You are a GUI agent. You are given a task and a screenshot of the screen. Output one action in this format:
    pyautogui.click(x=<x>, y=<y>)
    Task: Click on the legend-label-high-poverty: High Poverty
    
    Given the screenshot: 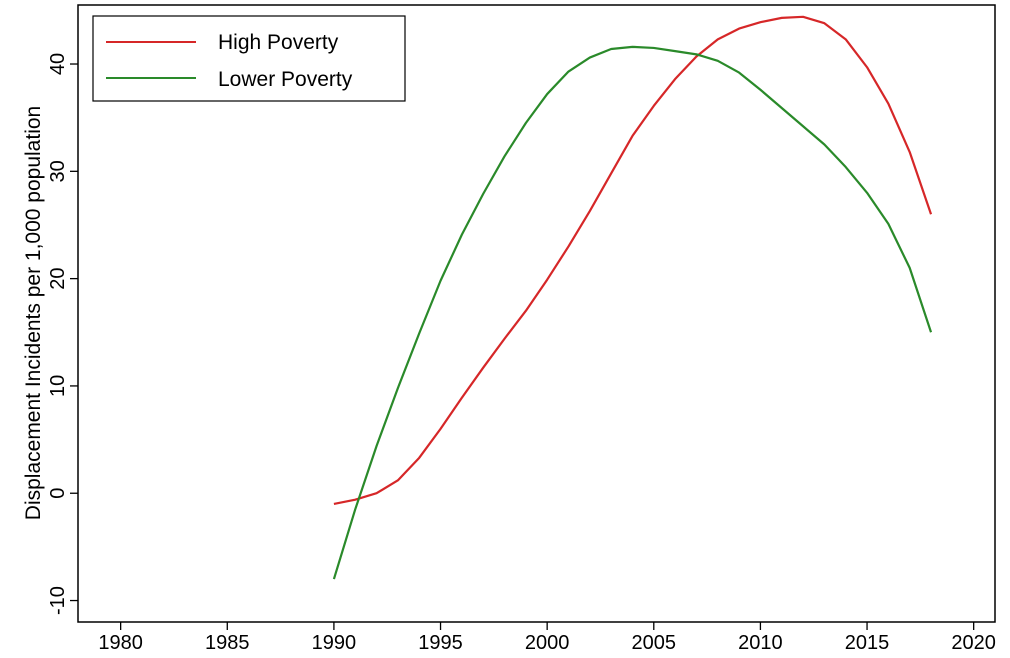 What is the action you would take?
    pyautogui.click(x=278, y=42)
    